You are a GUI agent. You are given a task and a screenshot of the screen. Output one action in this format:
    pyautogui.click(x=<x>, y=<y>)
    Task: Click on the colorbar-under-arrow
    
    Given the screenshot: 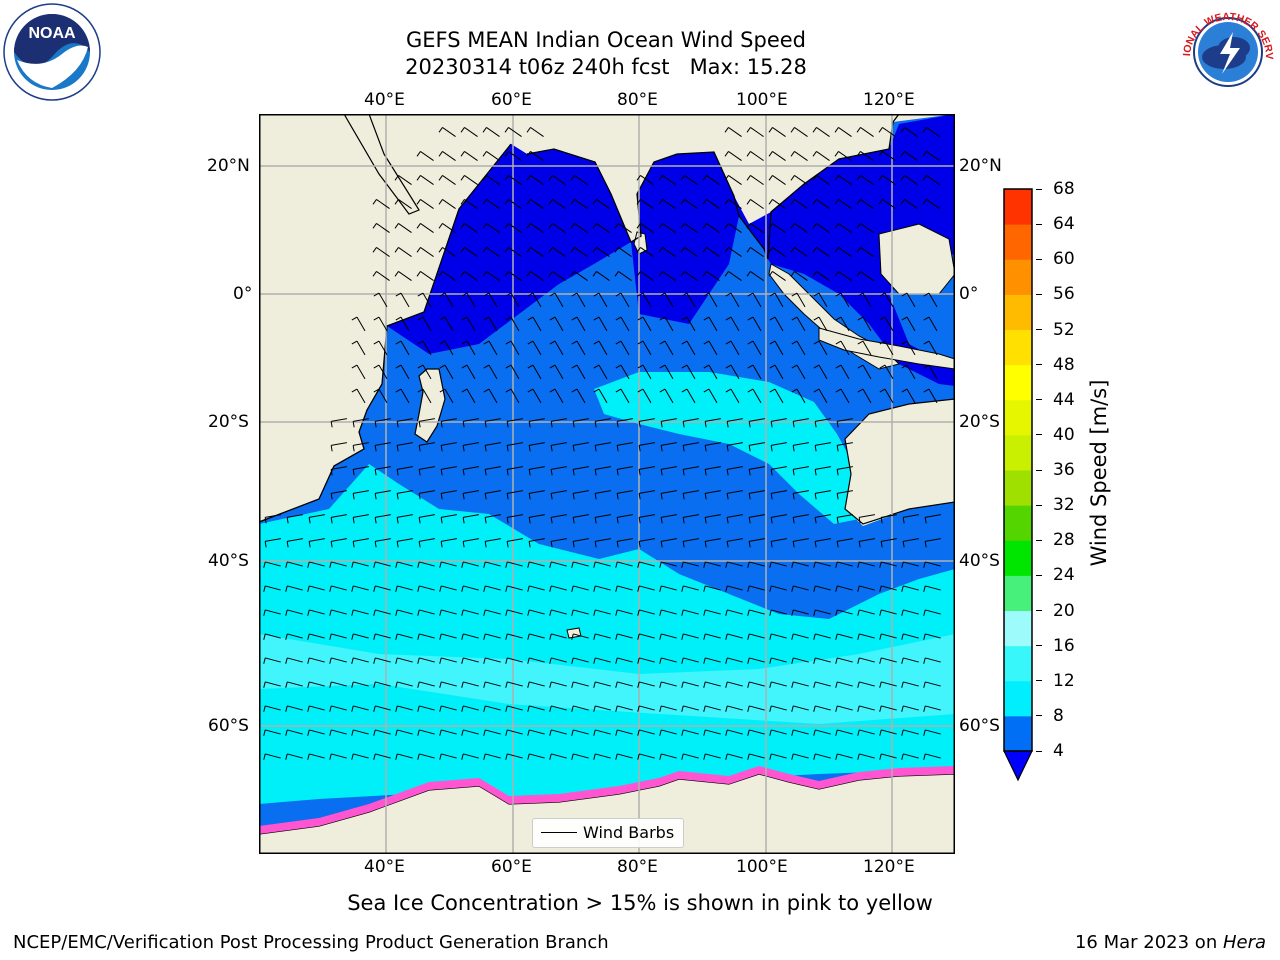 What is the action you would take?
    pyautogui.click(x=1018, y=766)
    